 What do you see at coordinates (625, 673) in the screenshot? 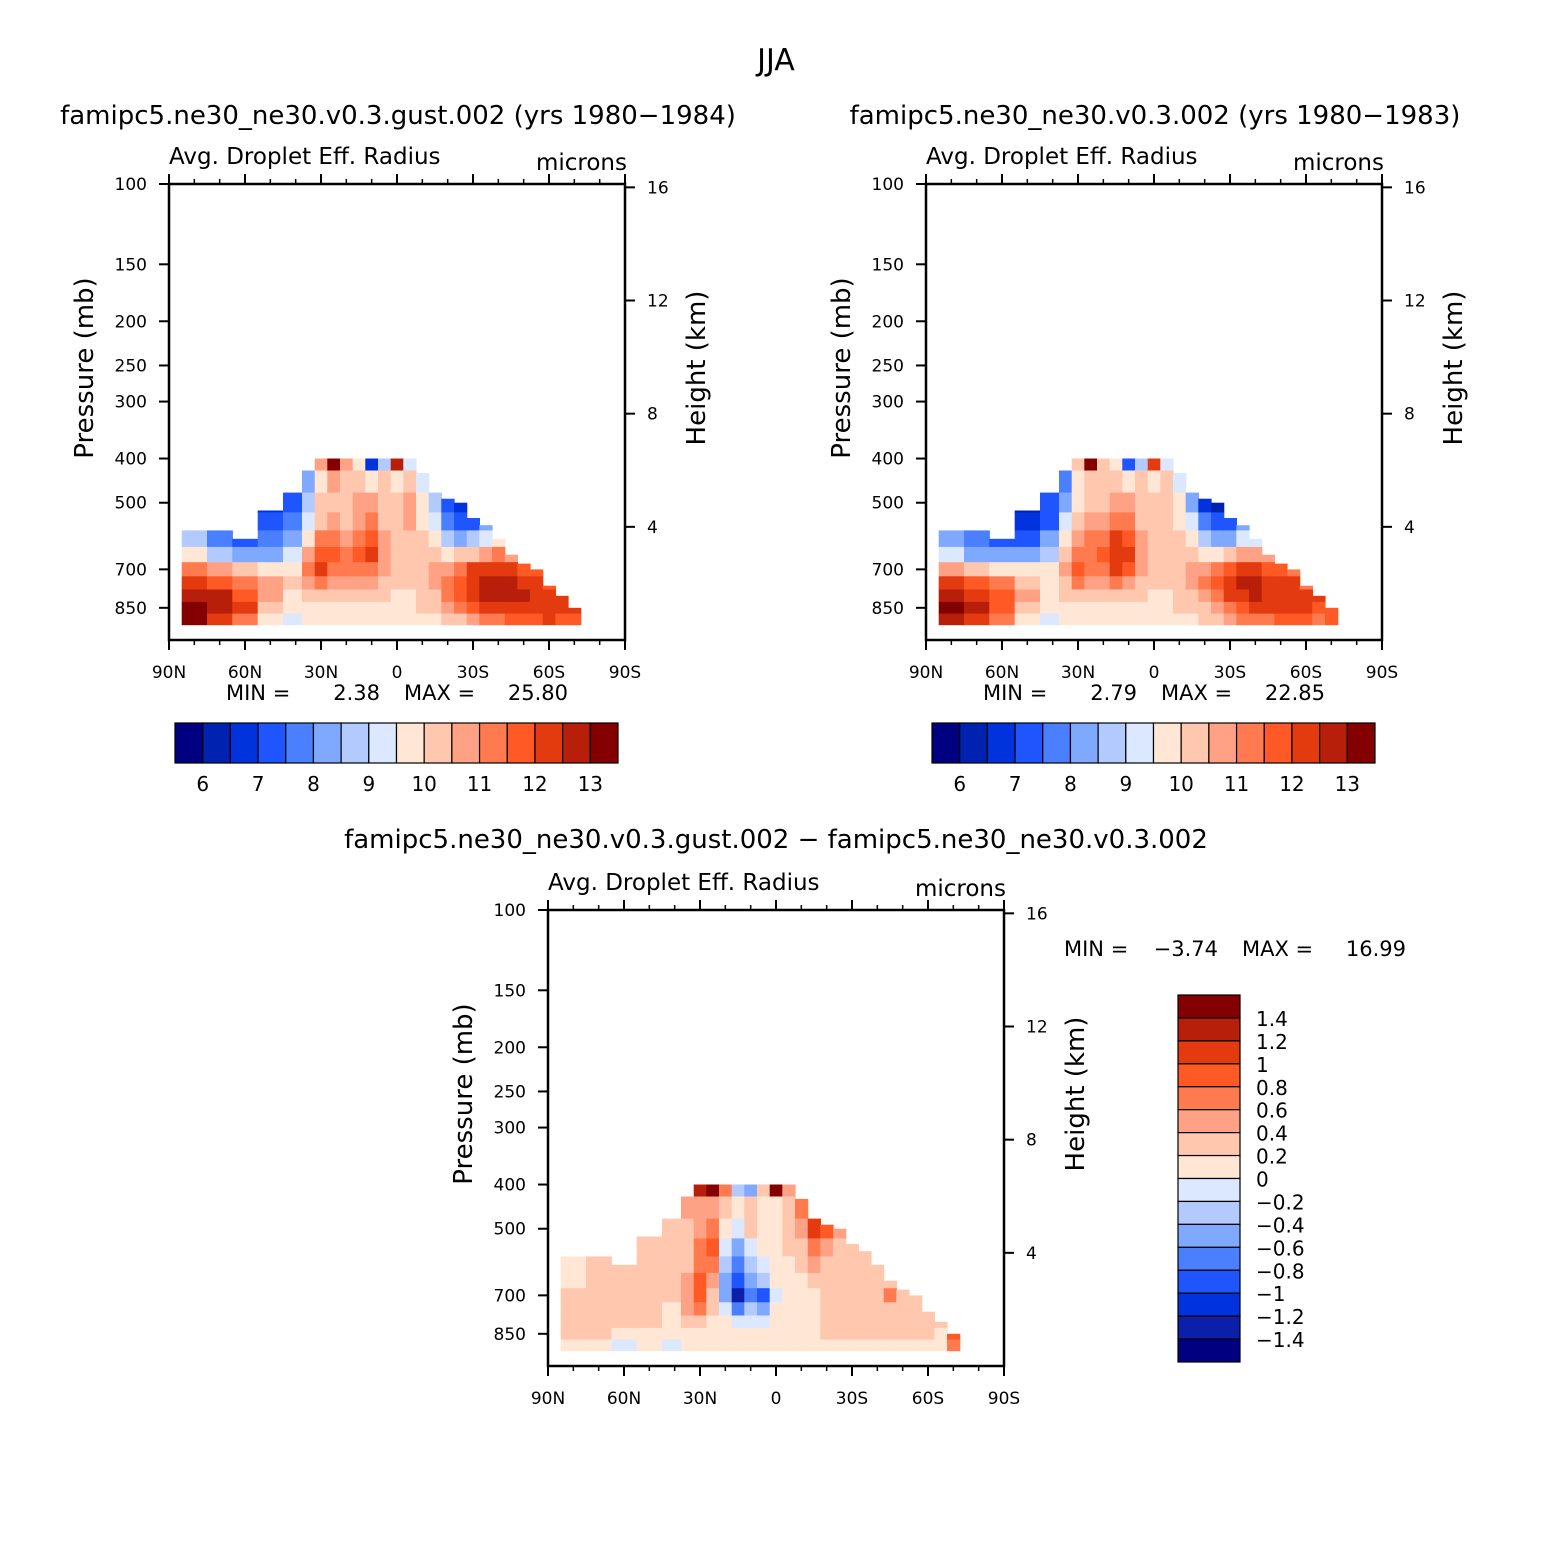
I see `x-tick-label: 90S` at bounding box center [625, 673].